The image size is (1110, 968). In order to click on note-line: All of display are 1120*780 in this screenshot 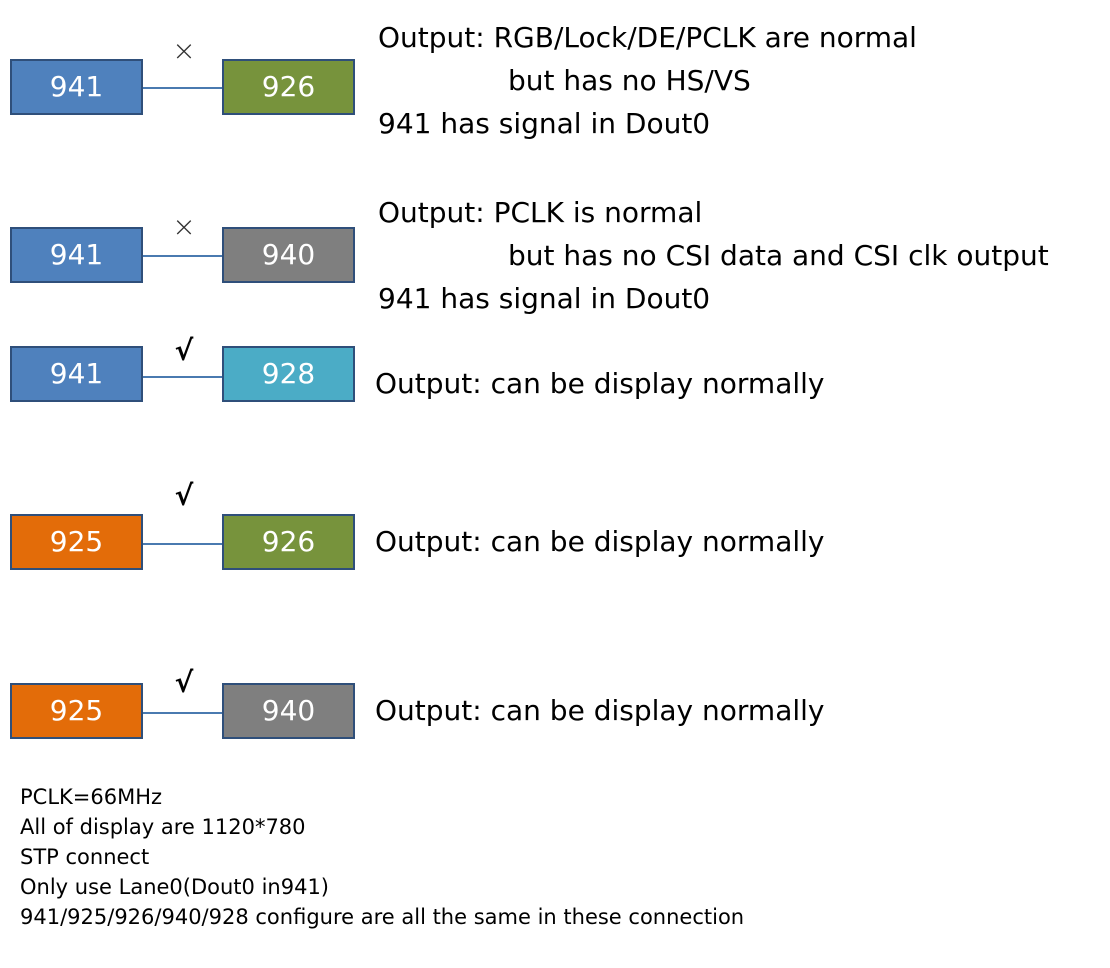, I will do `click(163, 827)`.